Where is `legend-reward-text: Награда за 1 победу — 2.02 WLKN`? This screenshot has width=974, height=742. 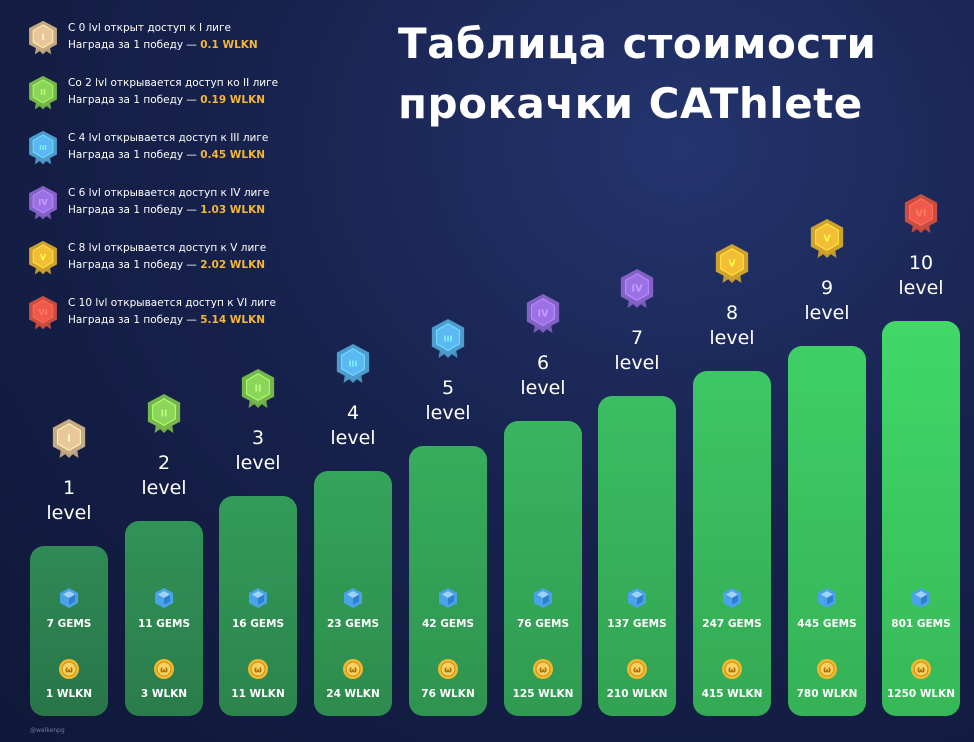 legend-reward-text: Награда за 1 победу — 2.02 WLKN is located at coordinates (167, 265).